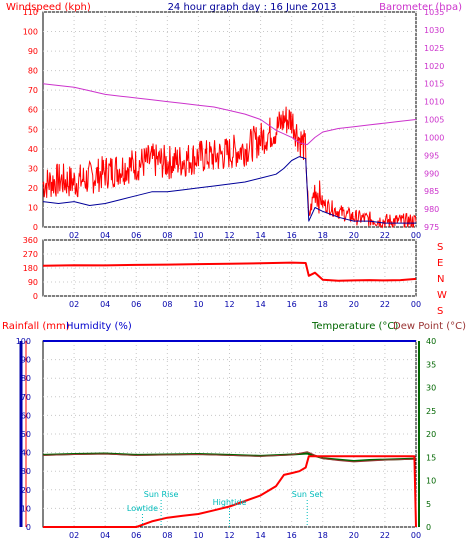 The image size is (467, 559). What do you see at coordinates (33, 207) in the screenshot?
I see `wind-y-tick-label: 10` at bounding box center [33, 207].